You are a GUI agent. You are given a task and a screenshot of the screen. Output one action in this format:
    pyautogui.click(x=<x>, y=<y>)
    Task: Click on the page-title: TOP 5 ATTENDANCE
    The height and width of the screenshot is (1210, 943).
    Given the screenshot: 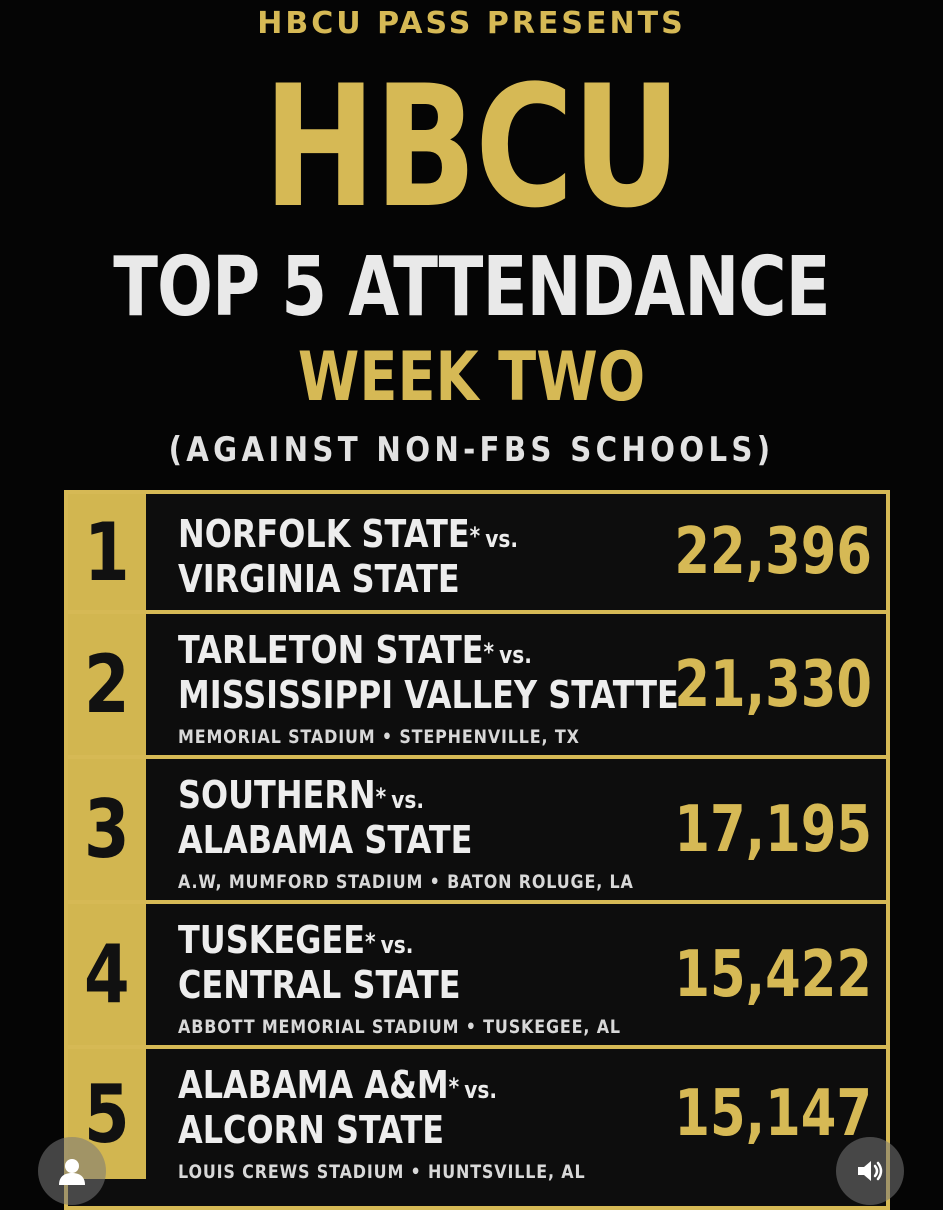 What is the action you would take?
    pyautogui.click(x=471, y=287)
    